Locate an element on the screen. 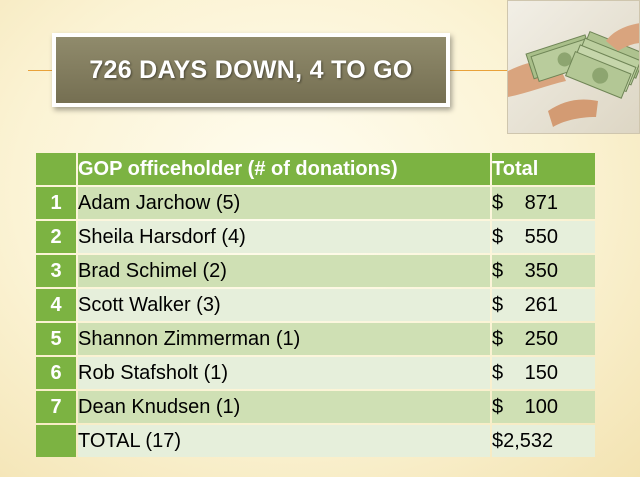  table-row: 5 Shannon Zimmerman (1) $250 is located at coordinates (315, 339).